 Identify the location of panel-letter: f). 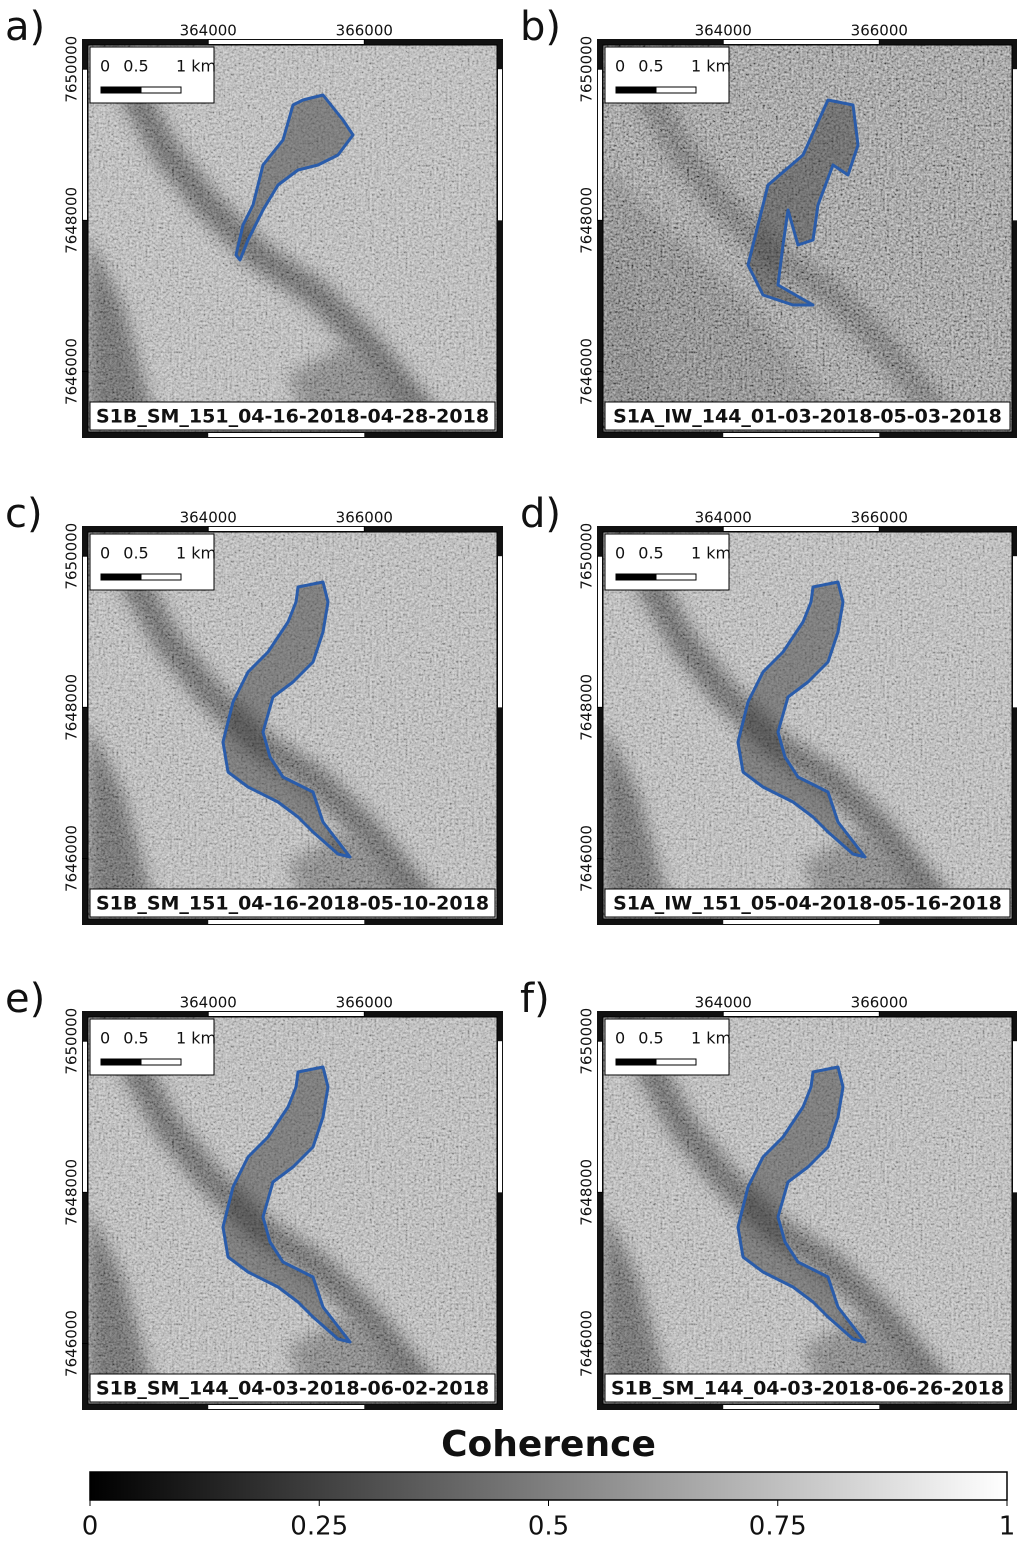
(535, 999).